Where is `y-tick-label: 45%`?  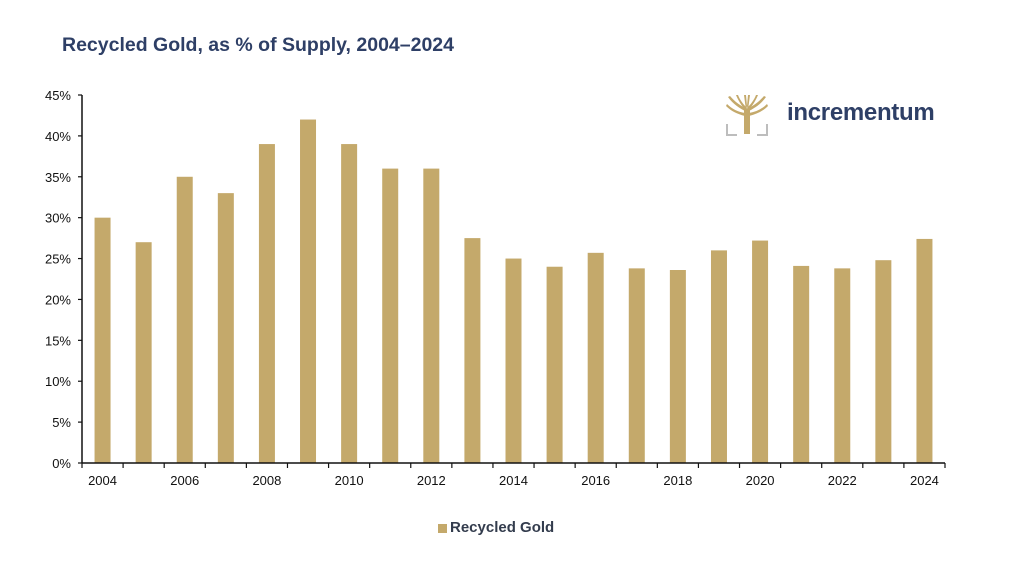
y-tick-label: 45% is located at coordinates (58, 95).